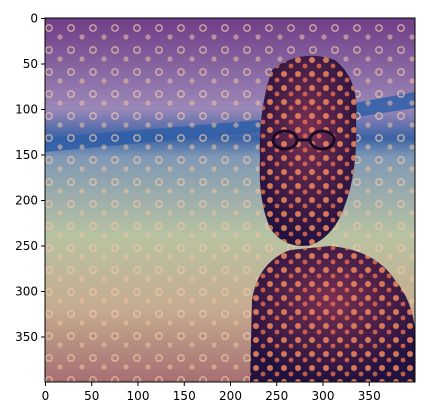 This screenshot has height=418, width=425. What do you see at coordinates (26, 201) in the screenshot?
I see `y-tick-label: 200` at bounding box center [26, 201].